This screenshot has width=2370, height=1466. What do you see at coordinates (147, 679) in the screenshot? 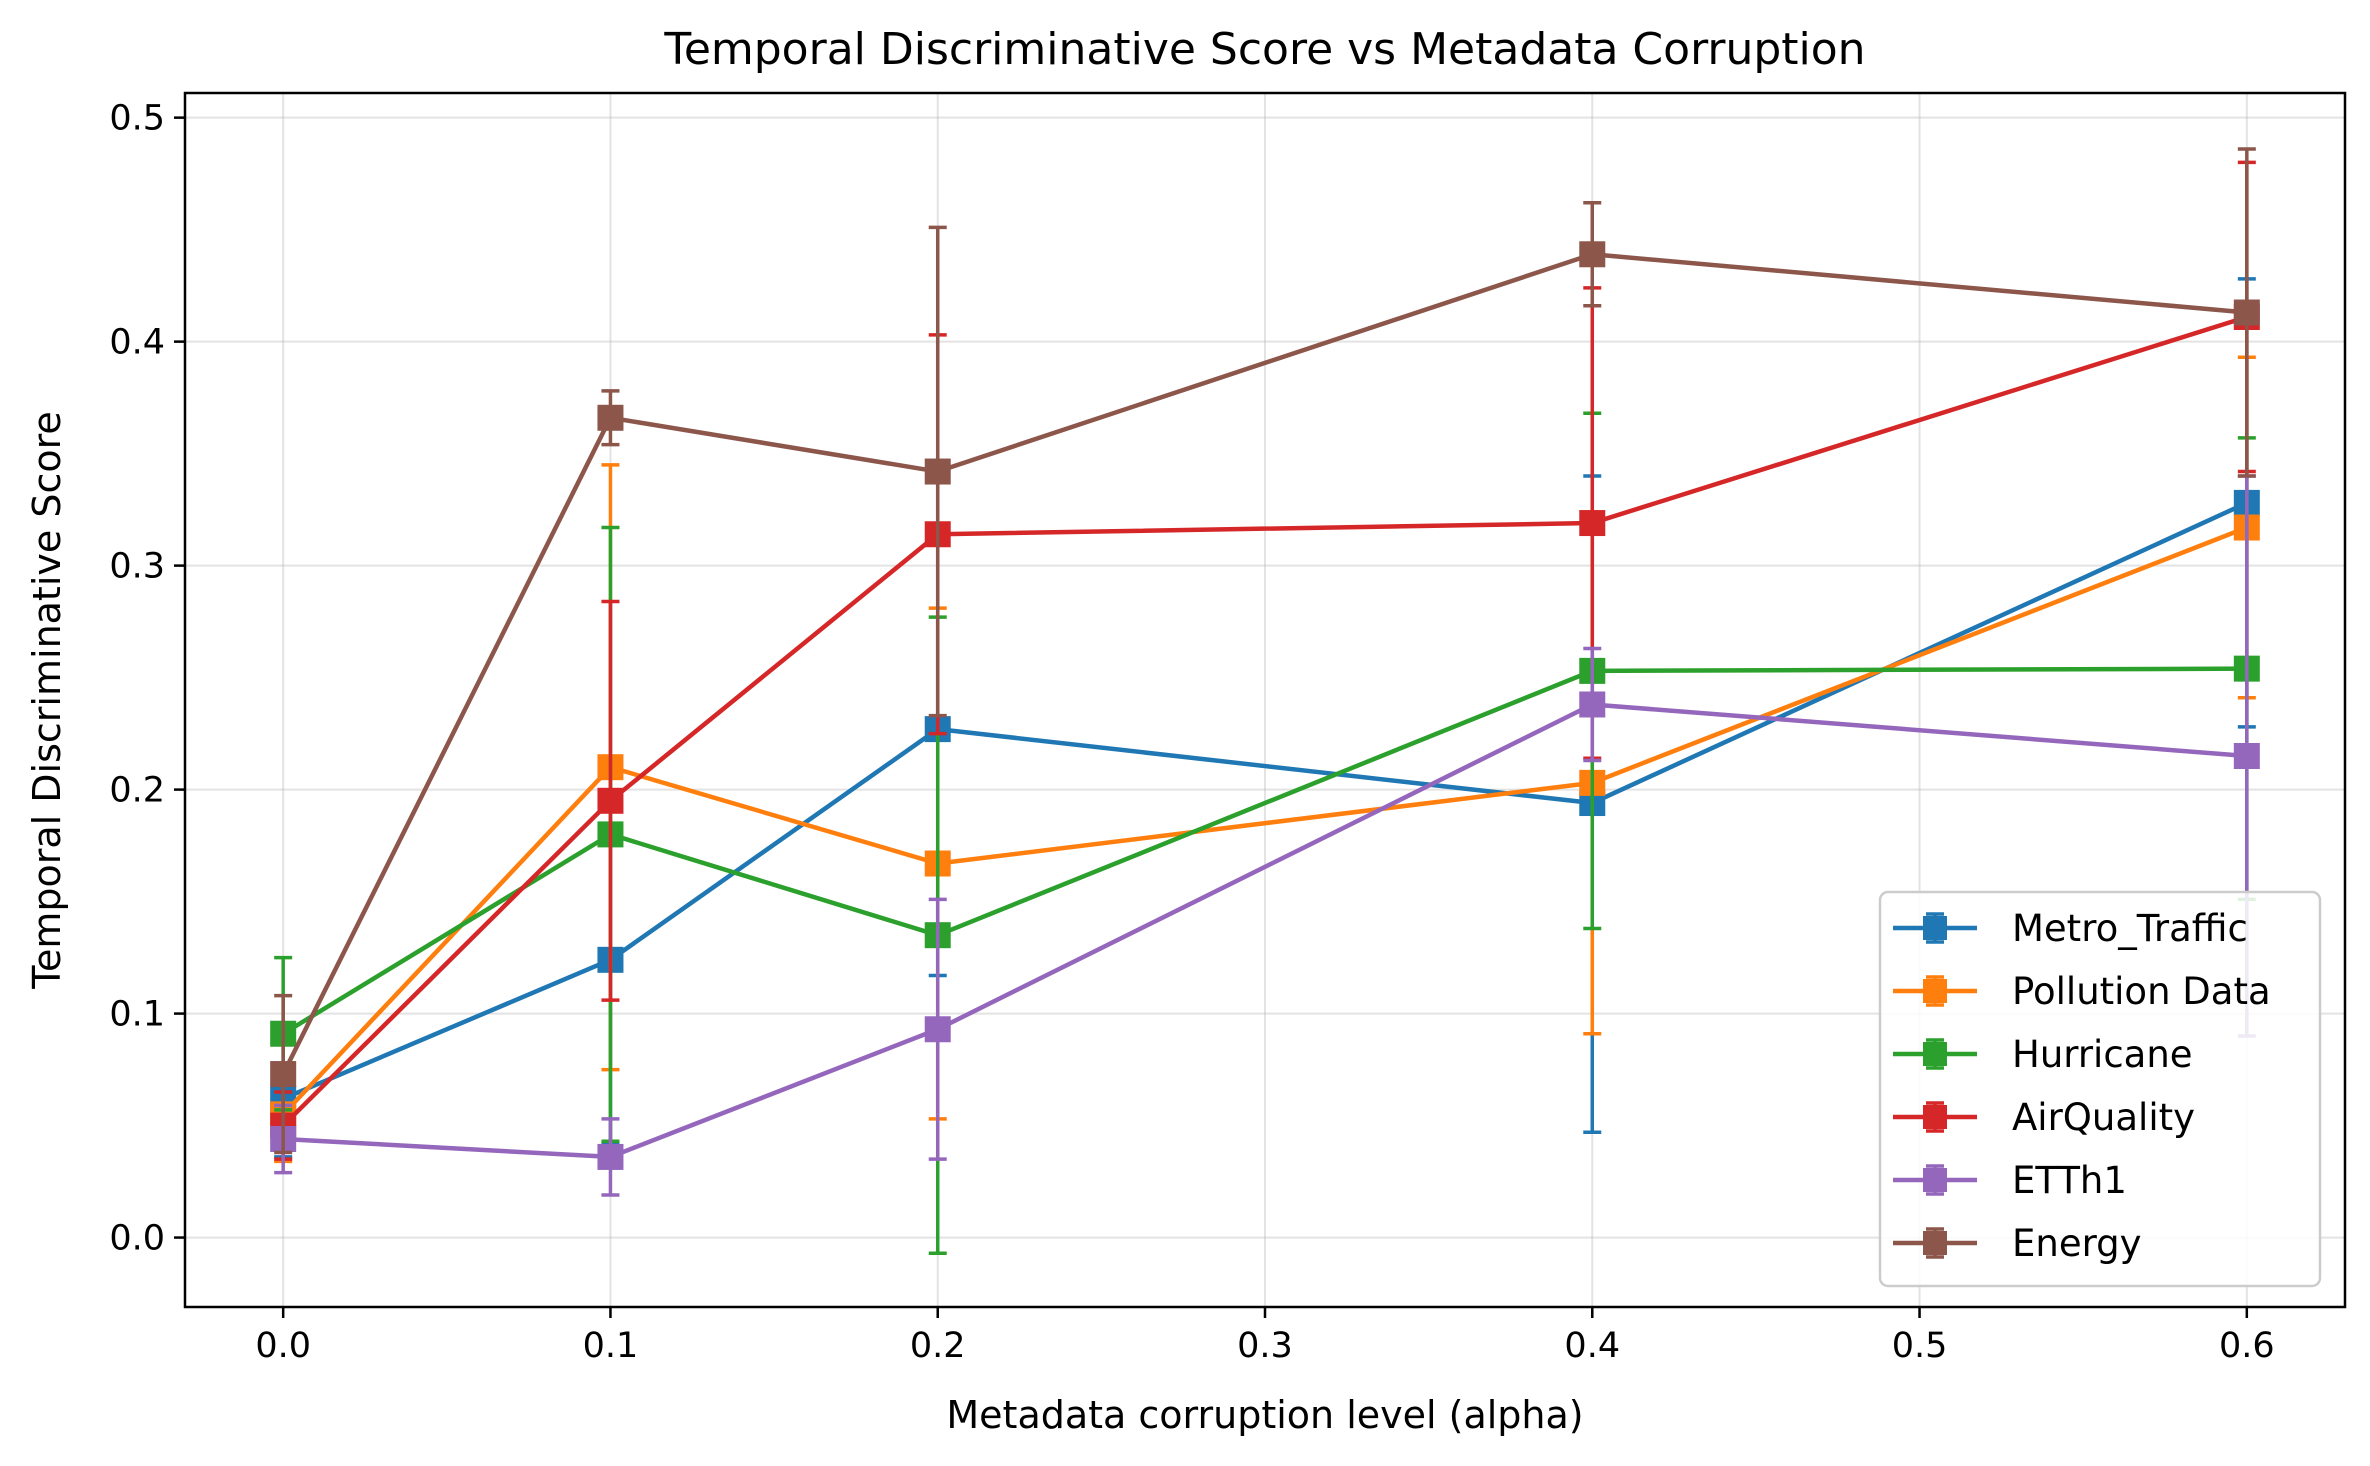
I see `y-axis: 0.0 0.1 0.2 0.3 0.4 0.5` at bounding box center [147, 679].